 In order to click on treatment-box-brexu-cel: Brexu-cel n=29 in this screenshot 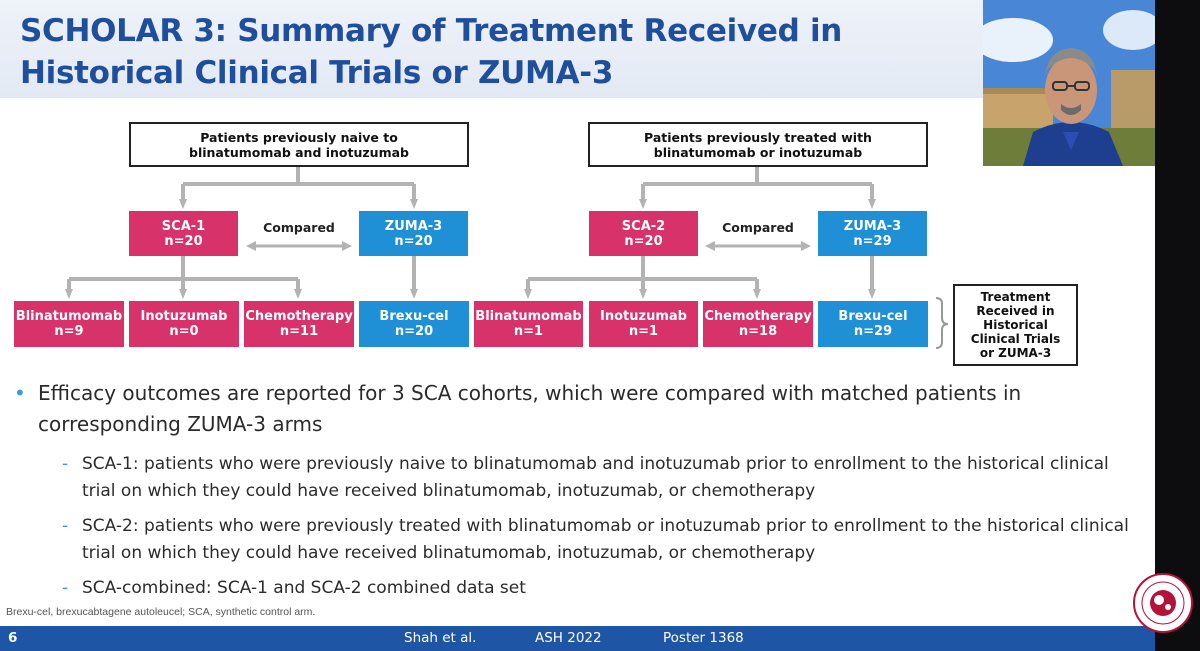, I will do `click(873, 324)`.